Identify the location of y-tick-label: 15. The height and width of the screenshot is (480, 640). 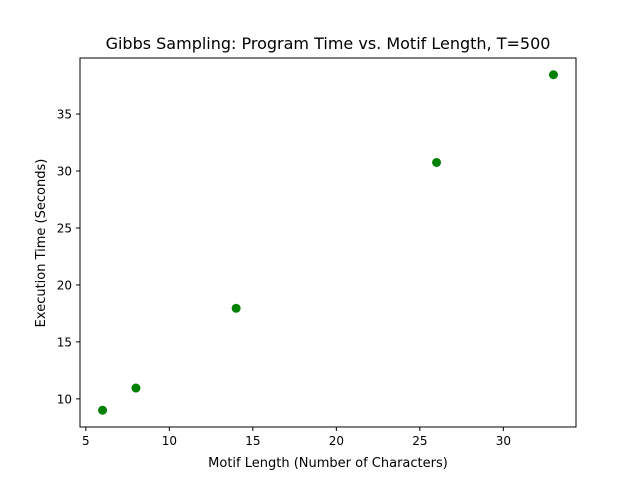
(64, 342).